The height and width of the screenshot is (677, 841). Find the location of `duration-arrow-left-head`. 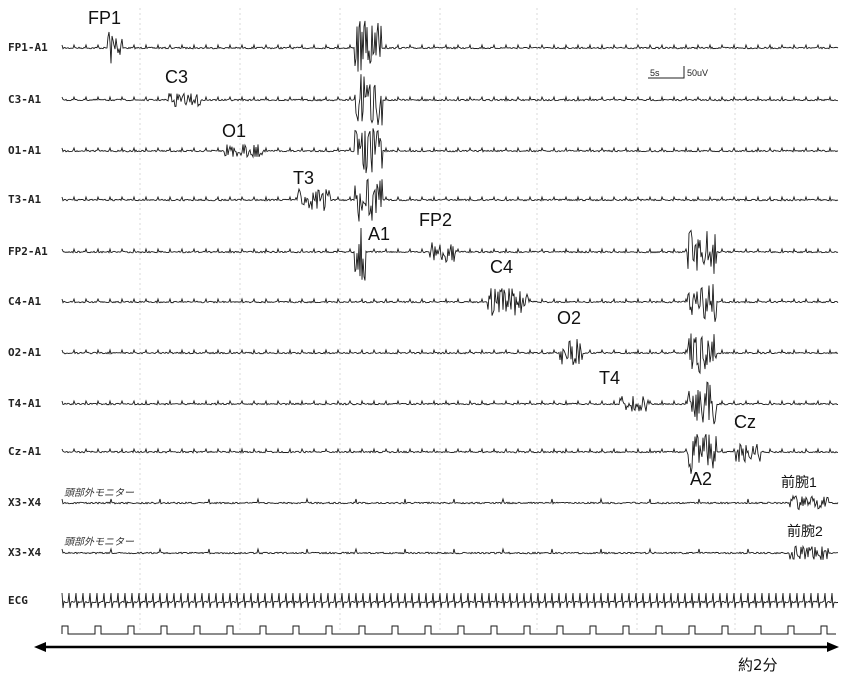

duration-arrow-left-head is located at coordinates (40, 647).